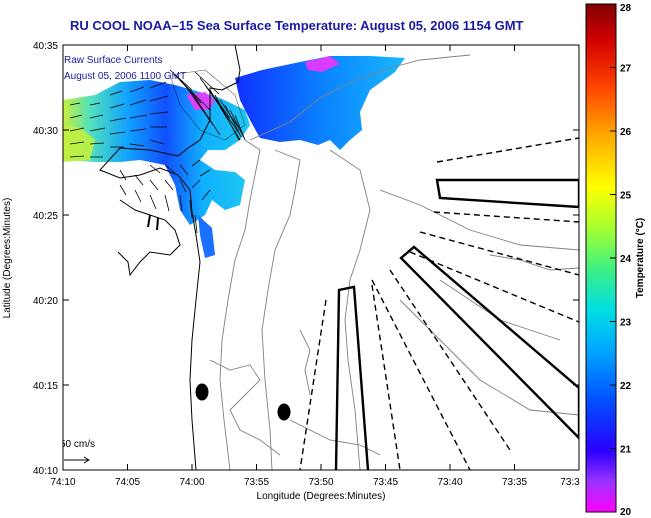  Describe the element at coordinates (320, 482) in the screenshot. I see `x-tick-label: 73:50` at that location.